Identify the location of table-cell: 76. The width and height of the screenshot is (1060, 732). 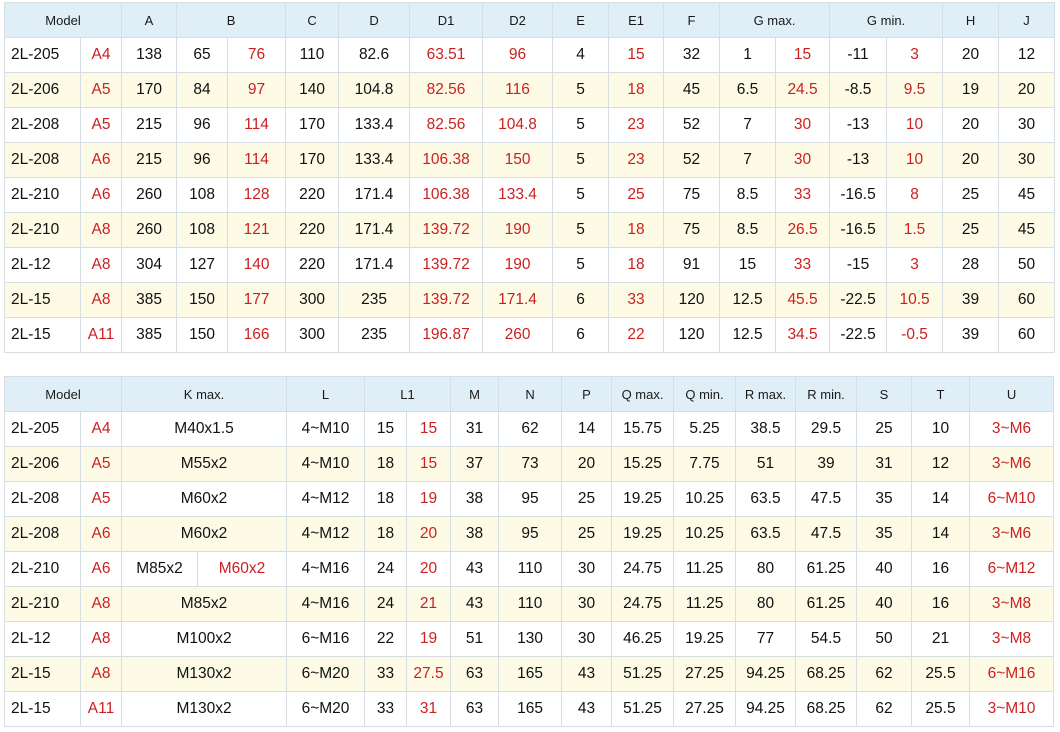
(257, 55).